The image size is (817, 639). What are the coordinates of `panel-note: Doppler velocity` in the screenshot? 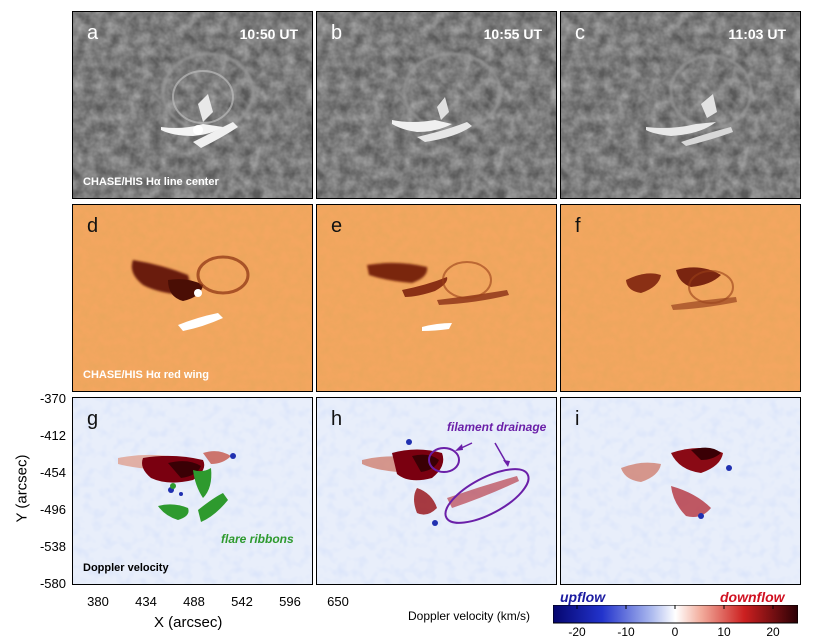 It's located at (126, 568).